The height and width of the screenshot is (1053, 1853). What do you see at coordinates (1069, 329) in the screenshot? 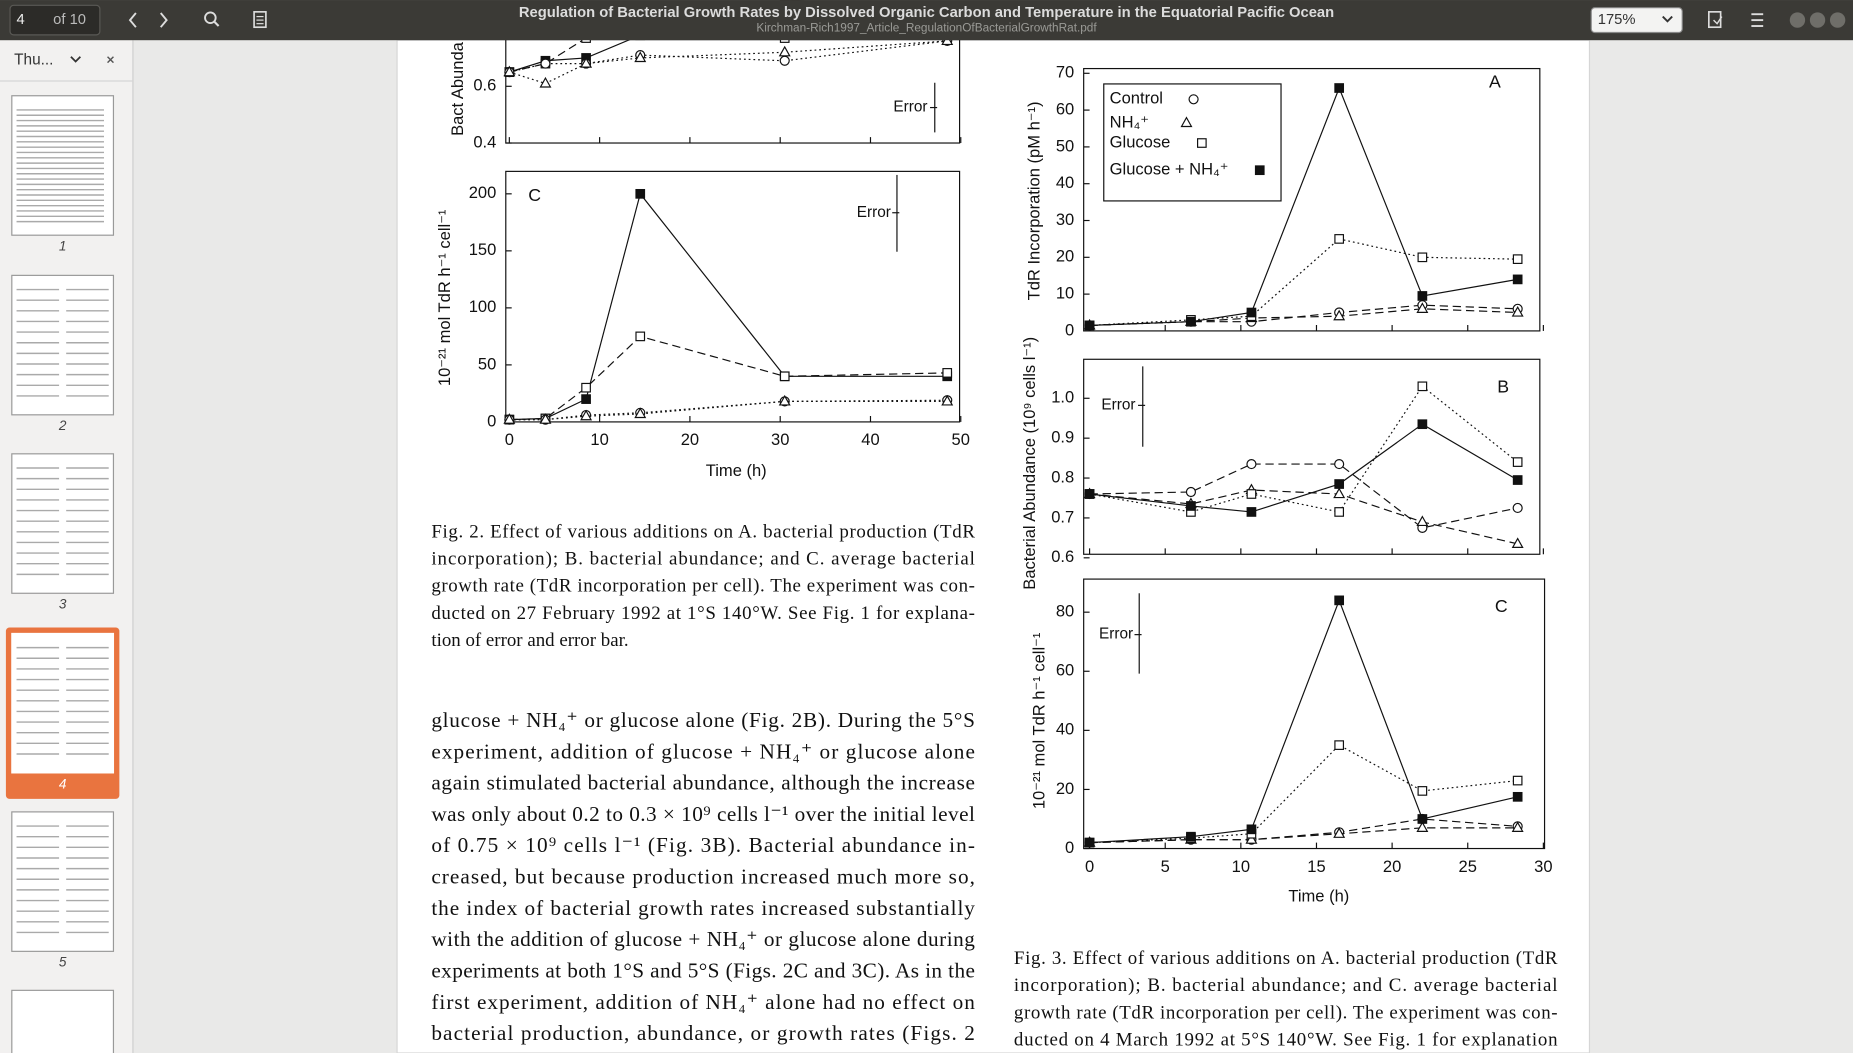
I see `y-tick-label: 0` at bounding box center [1069, 329].